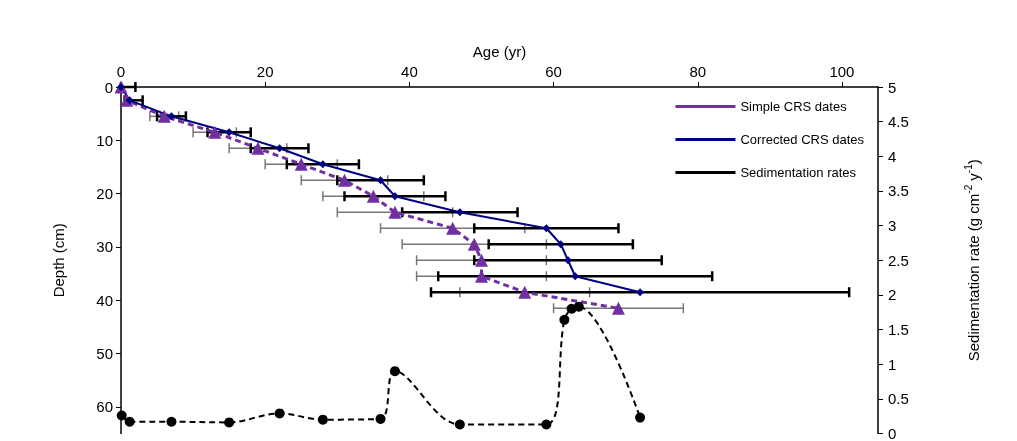 The width and height of the screenshot is (1017, 441). What do you see at coordinates (104, 407) in the screenshot?
I see `y-tick-label: 60` at bounding box center [104, 407].